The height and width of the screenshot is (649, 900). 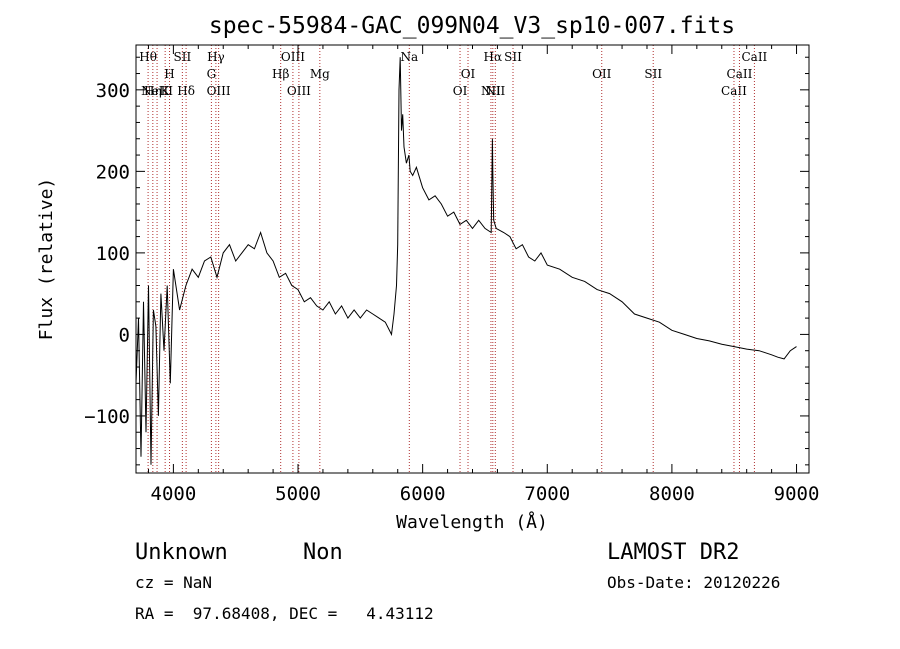 I want to click on redshift-text: cz = NaN, so click(x=173, y=582).